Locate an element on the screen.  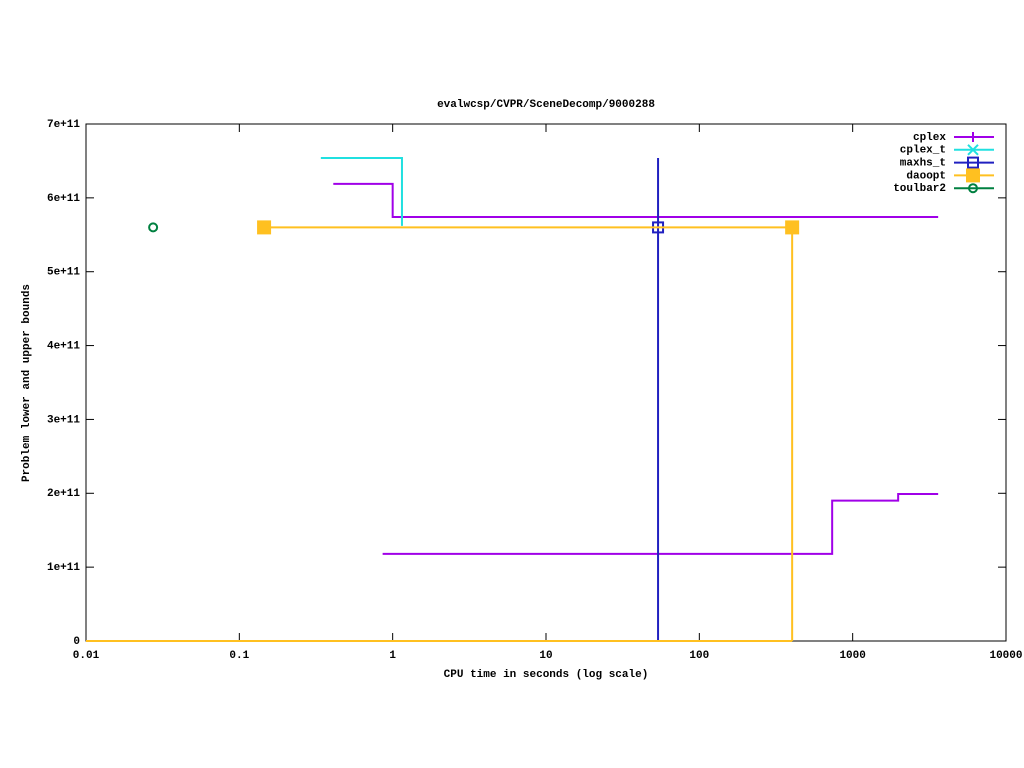
y-axis-label: Problem lower and upper bounds is located at coordinates (27, 383).